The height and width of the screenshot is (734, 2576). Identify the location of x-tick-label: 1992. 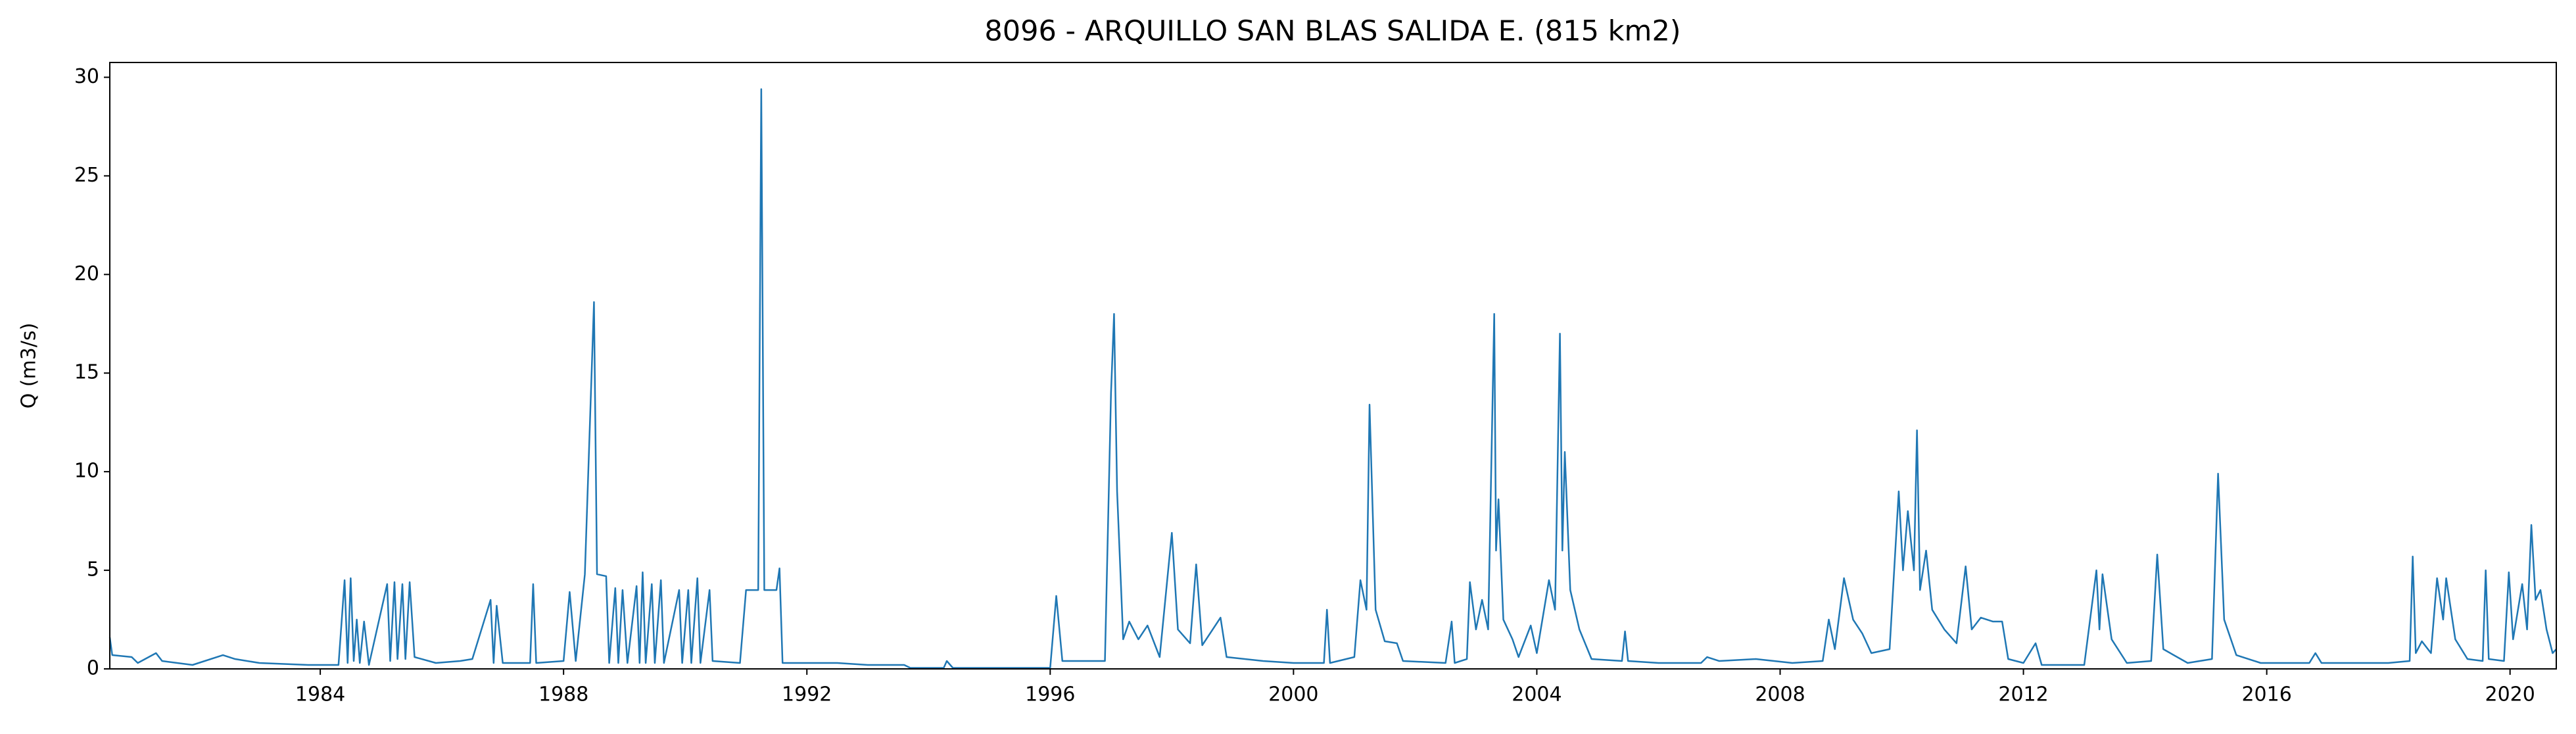
(807, 694).